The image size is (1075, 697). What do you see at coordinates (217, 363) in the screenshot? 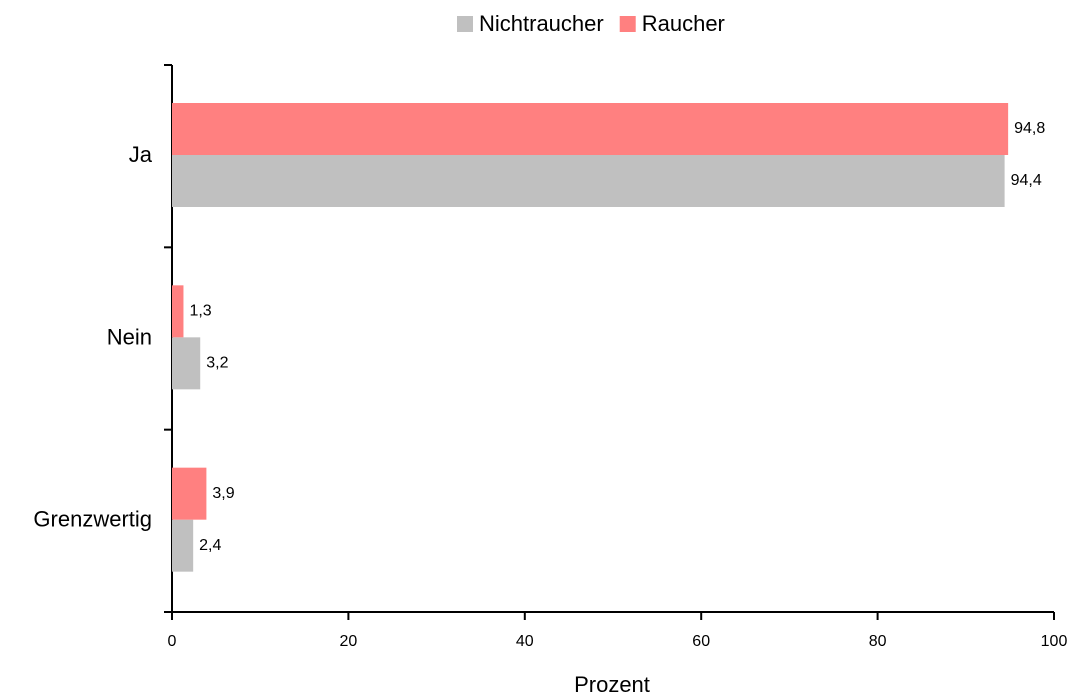
I see `data-label: 3,2` at bounding box center [217, 363].